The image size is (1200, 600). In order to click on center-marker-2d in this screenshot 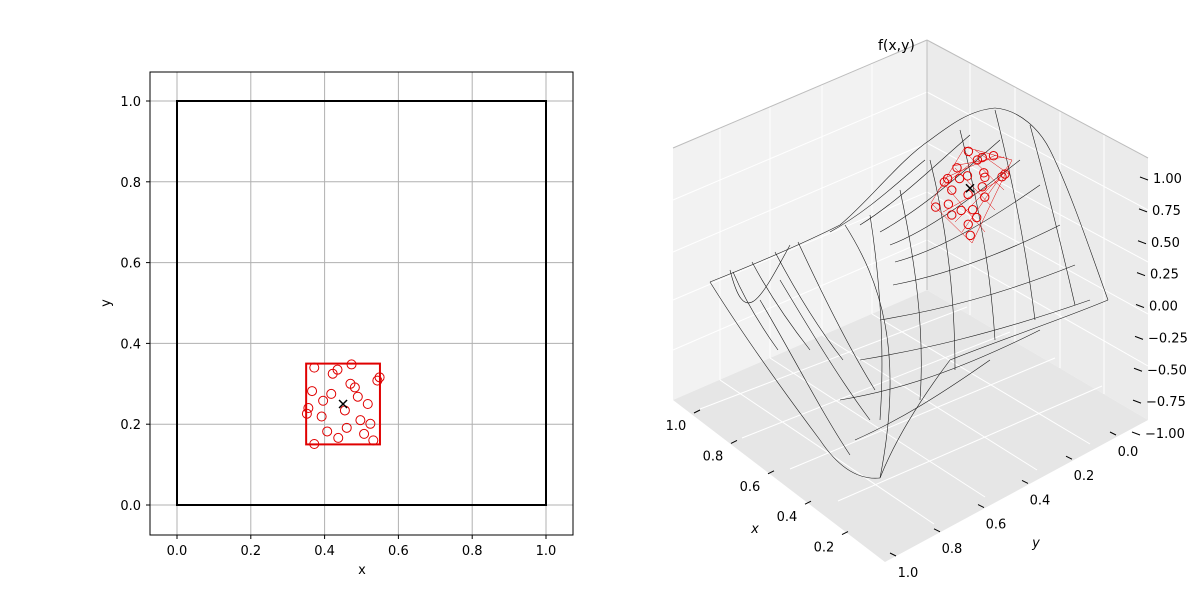, I will do `click(343, 404)`.